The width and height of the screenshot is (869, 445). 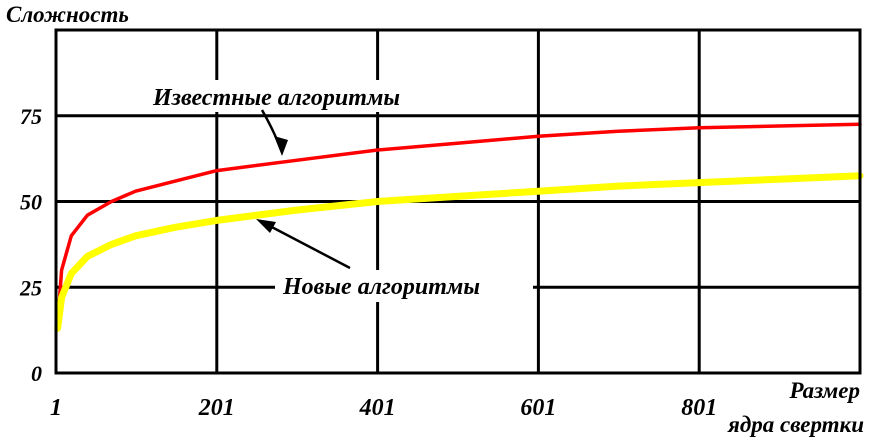 What do you see at coordinates (31, 202) in the screenshot?
I see `y-tick-label-50: 50` at bounding box center [31, 202].